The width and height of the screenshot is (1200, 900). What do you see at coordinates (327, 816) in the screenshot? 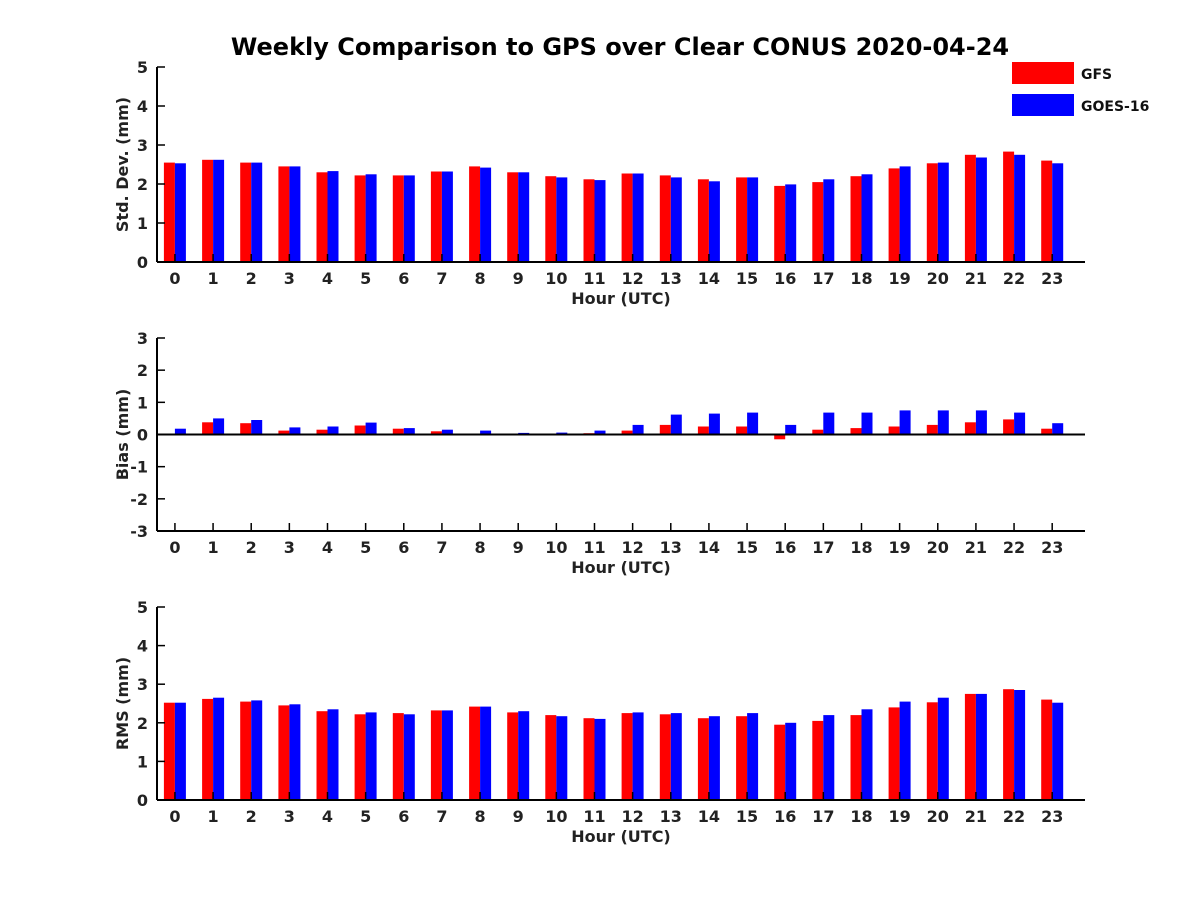
I see `rms-x-tick-label: 4` at bounding box center [327, 816].